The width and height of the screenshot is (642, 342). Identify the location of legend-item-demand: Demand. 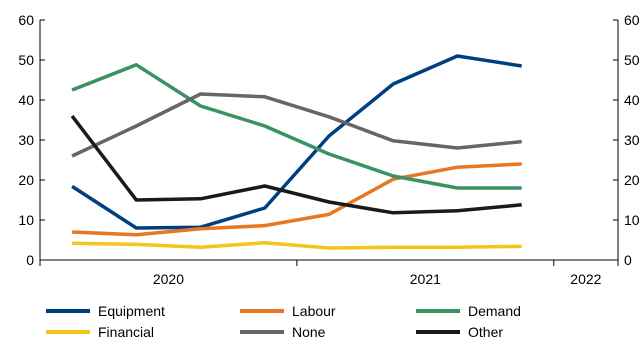
(468, 311).